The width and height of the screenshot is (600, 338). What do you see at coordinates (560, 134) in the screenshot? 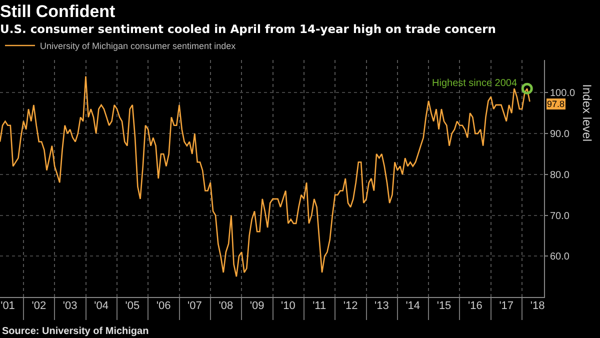
I see `y-tick-label: 90.0` at bounding box center [560, 134].